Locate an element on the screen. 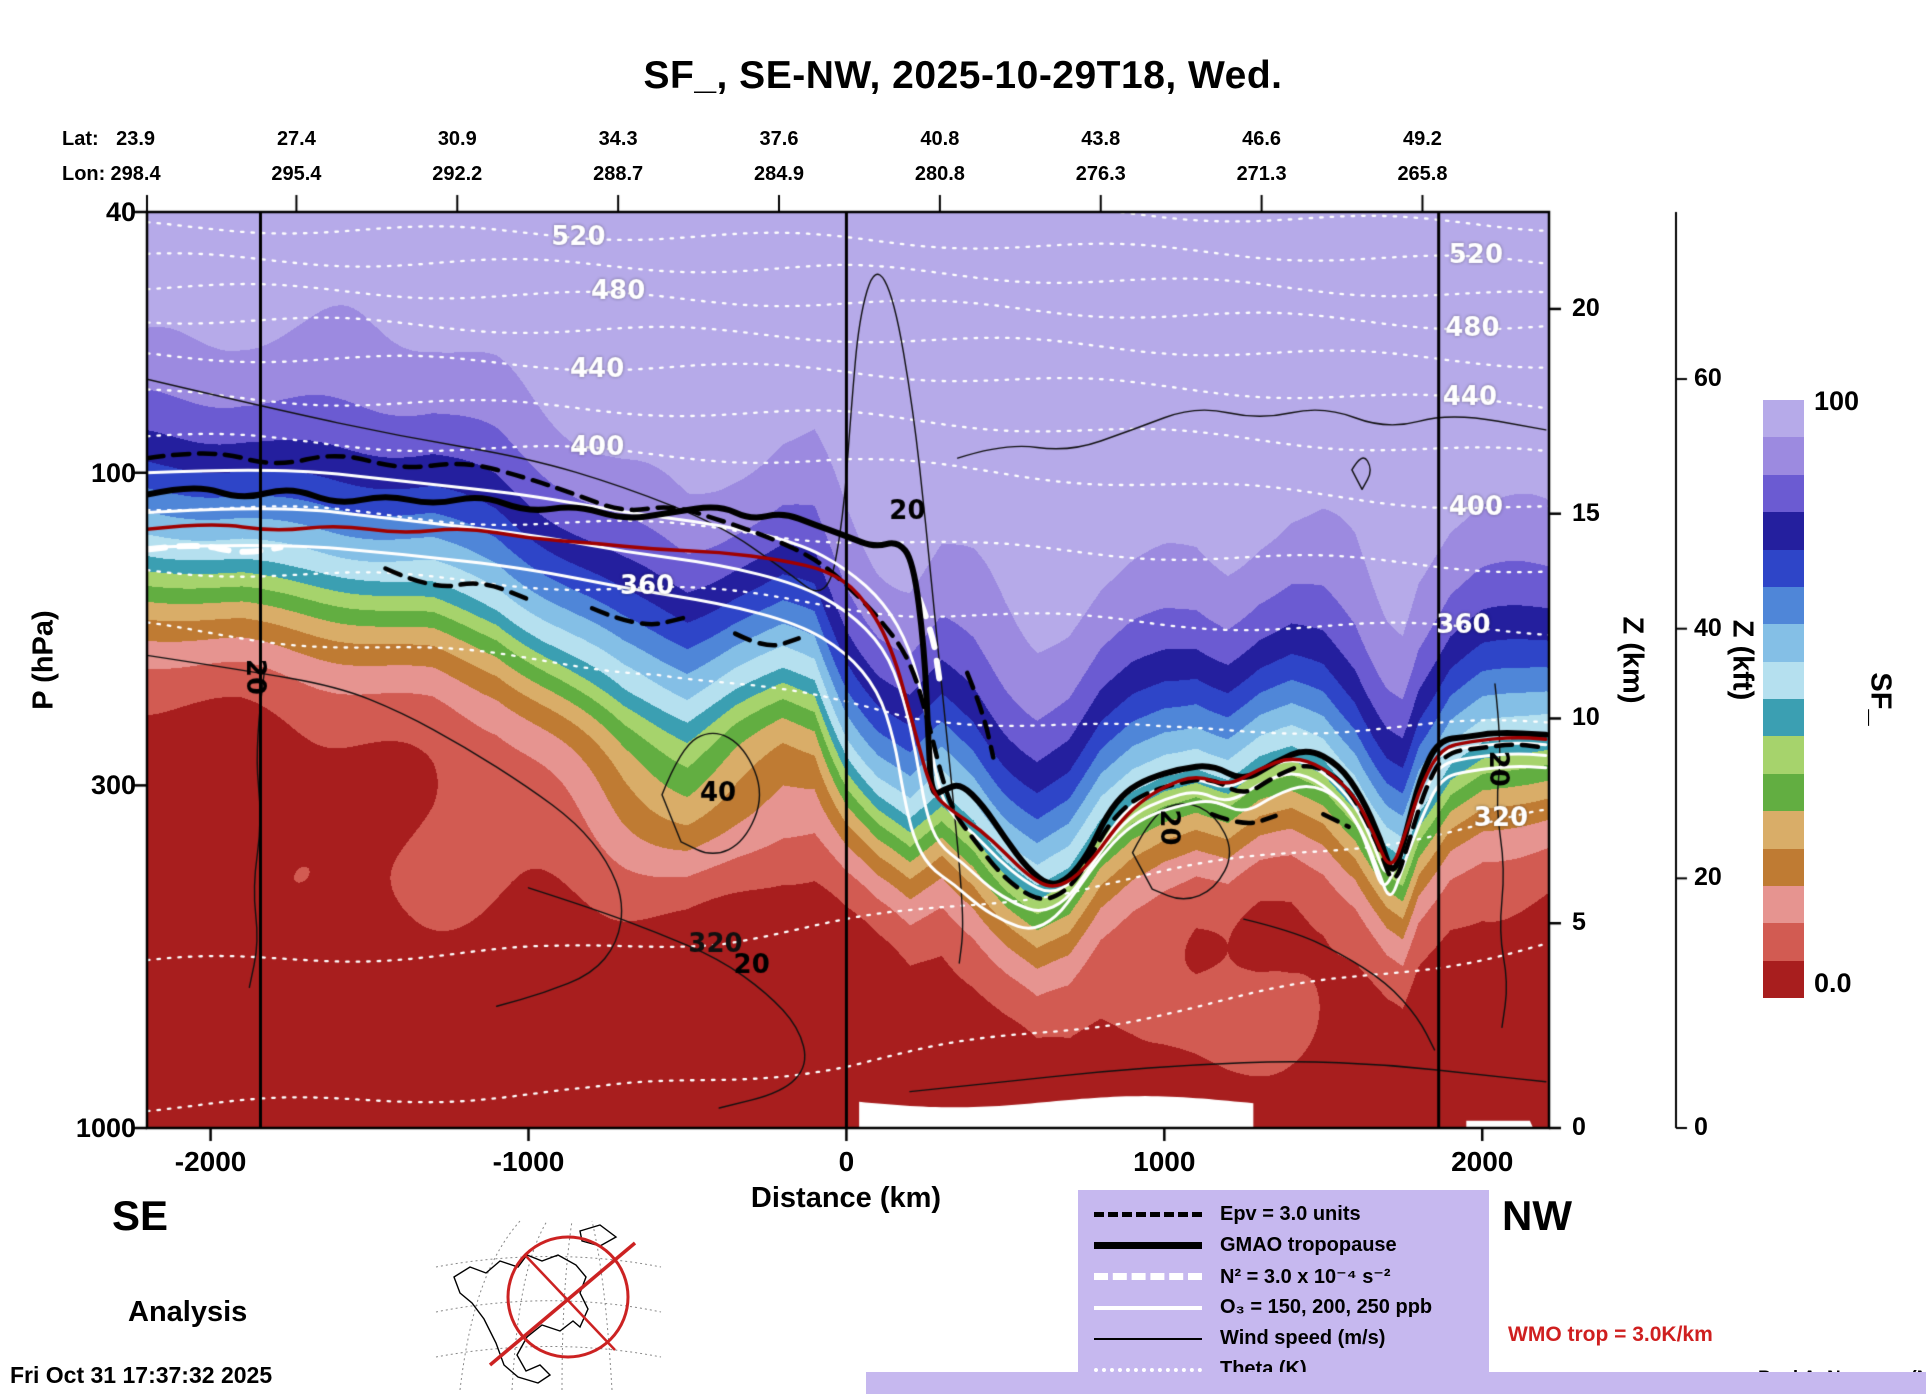 The width and height of the screenshot is (1926, 1394). legend-row: Wind speed (m/s) is located at coordinates (1283, 1338).